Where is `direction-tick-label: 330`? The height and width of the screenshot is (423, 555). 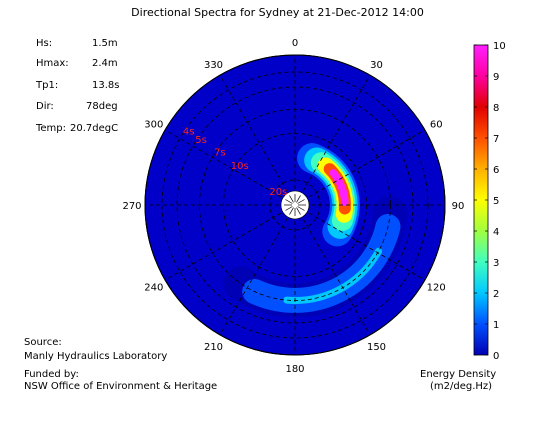 direction-tick-label: 330 is located at coordinates (213, 65).